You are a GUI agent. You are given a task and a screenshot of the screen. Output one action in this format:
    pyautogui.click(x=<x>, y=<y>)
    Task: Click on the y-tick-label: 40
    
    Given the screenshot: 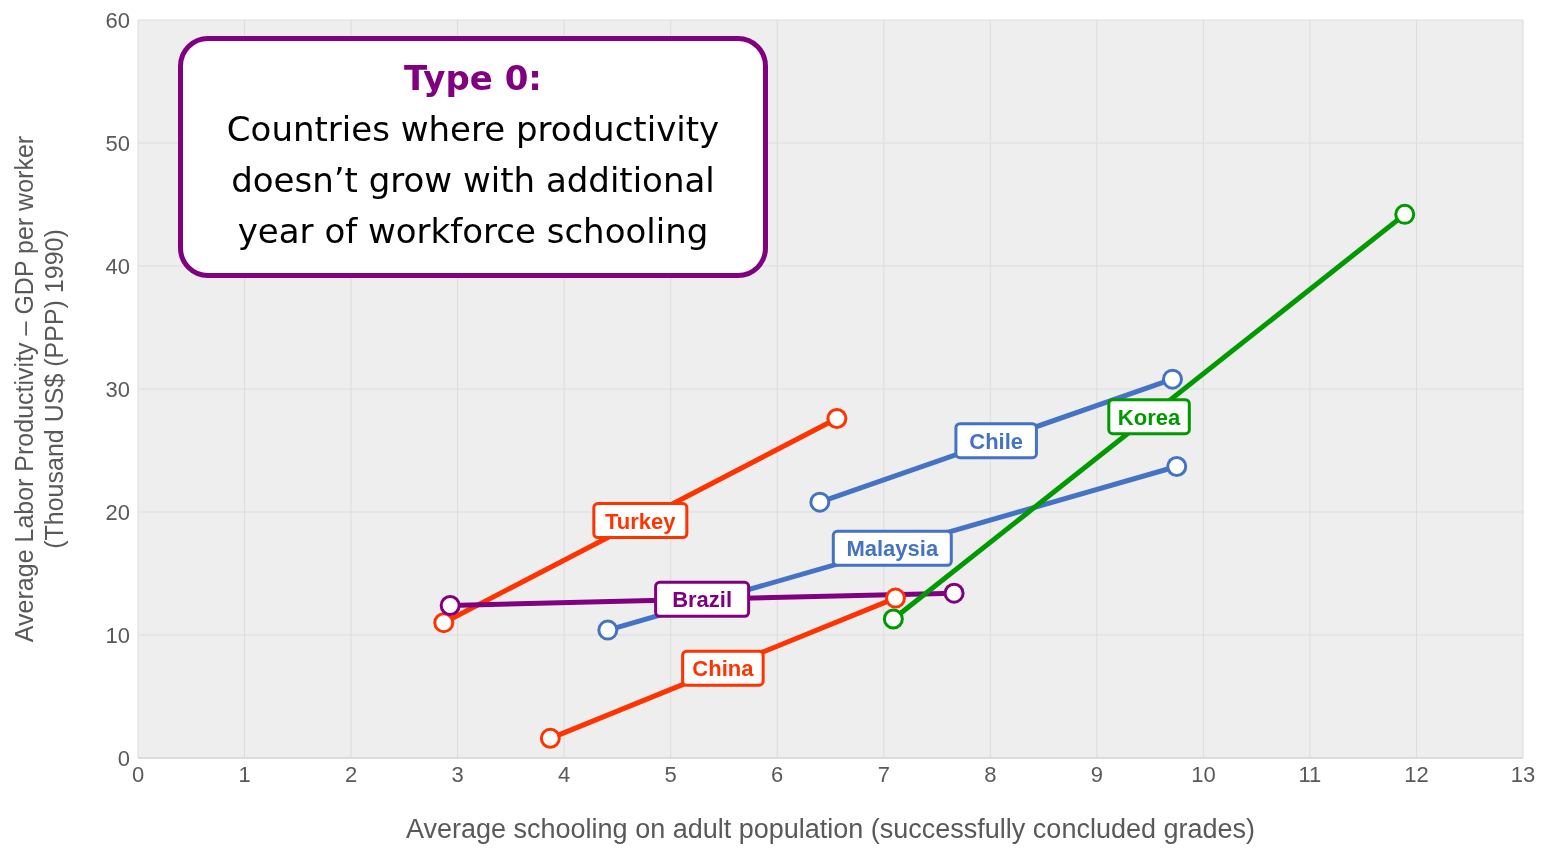 What is the action you would take?
    pyautogui.click(x=117, y=266)
    